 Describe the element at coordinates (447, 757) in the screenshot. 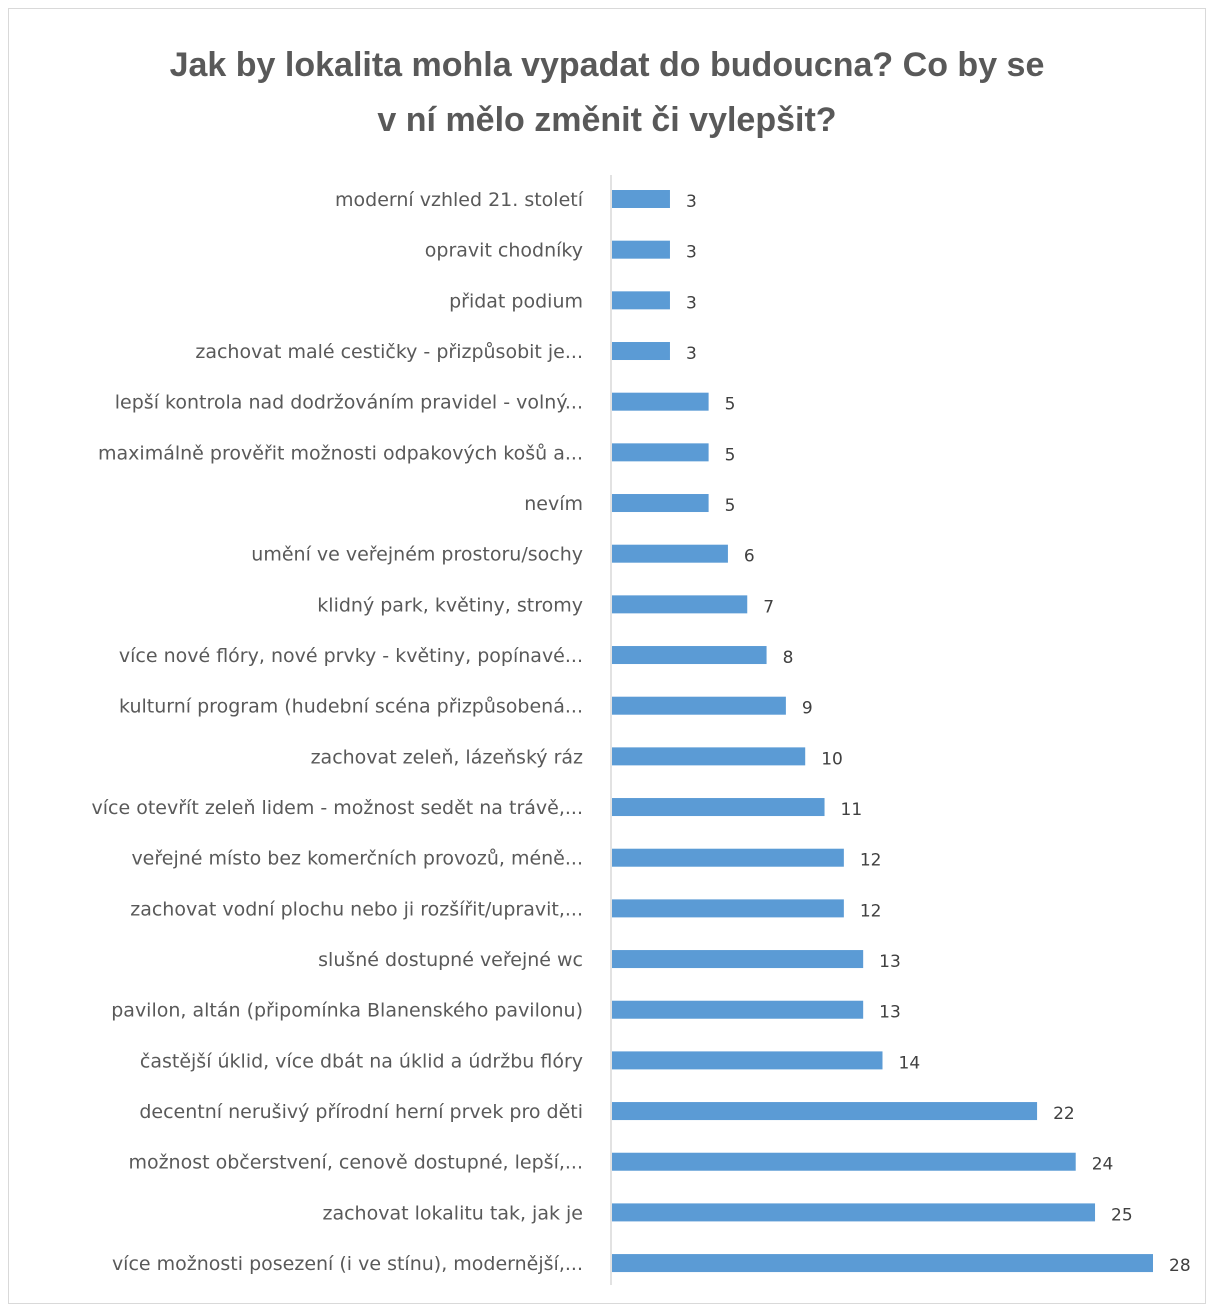

I see `category-label: zachovat zeleň, lázeňský ráz` at that location.